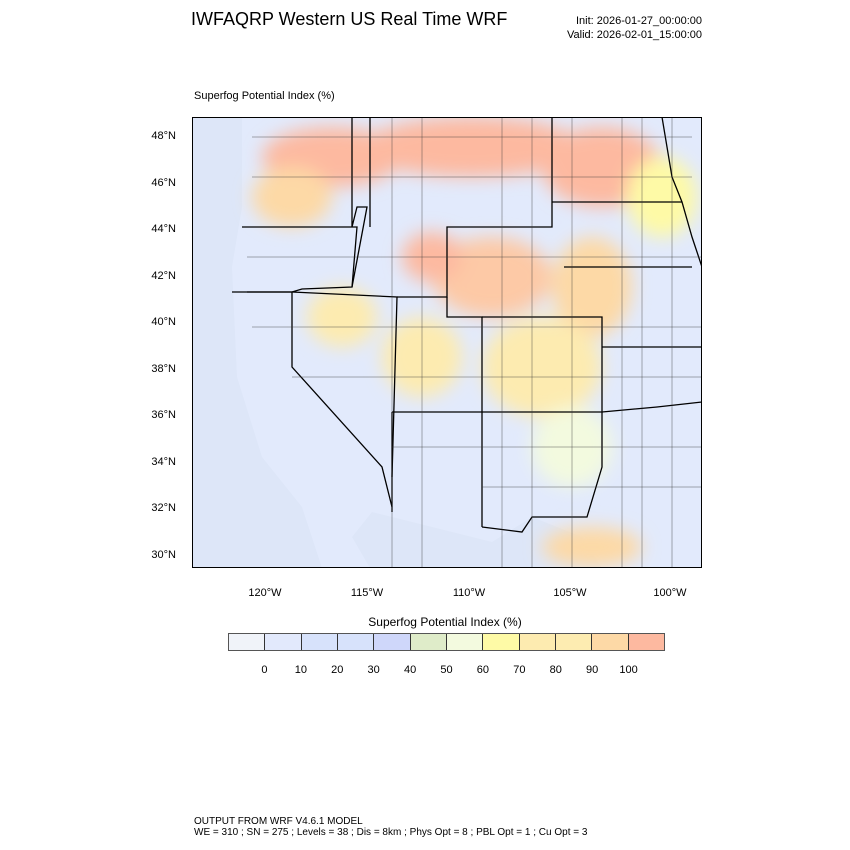  Describe the element at coordinates (264, 670) in the screenshot. I see `colorbar-label: 0` at that location.